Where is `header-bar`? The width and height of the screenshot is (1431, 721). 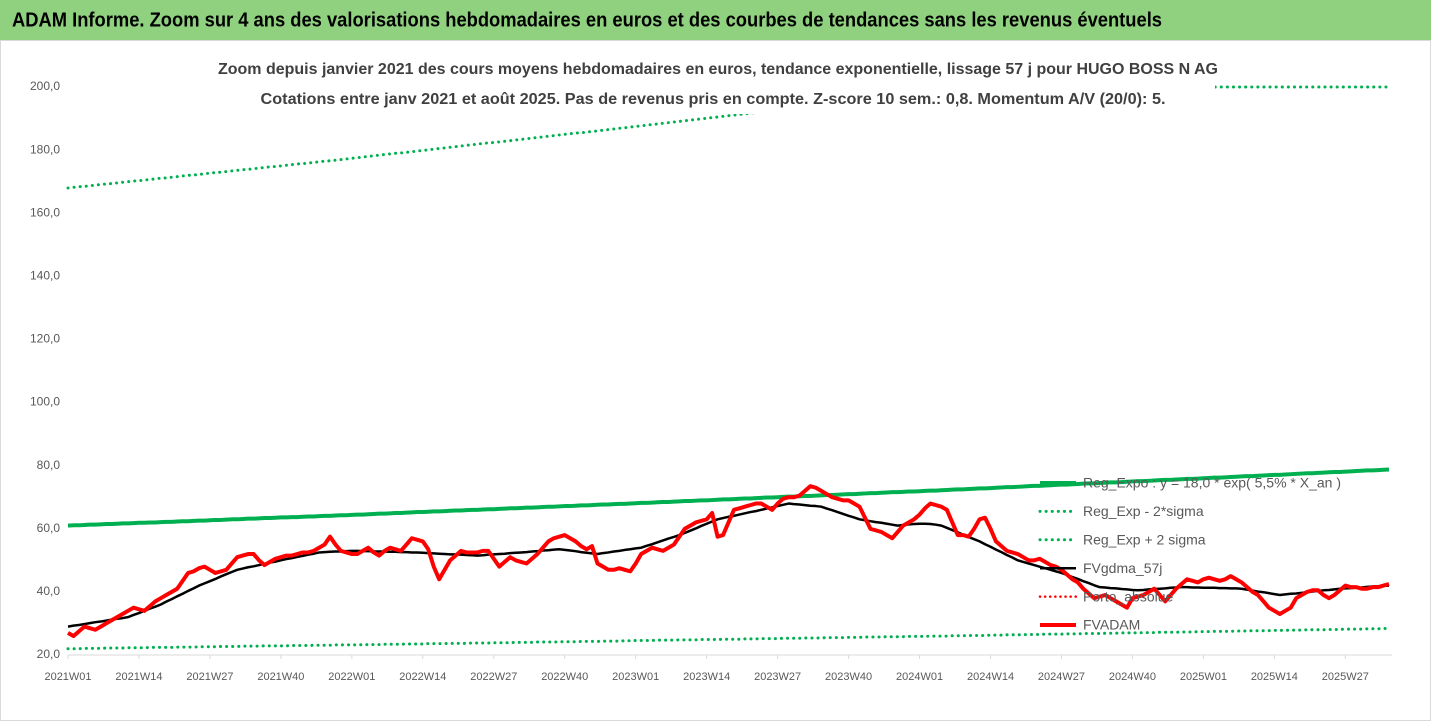 header-bar is located at coordinates (715, 20).